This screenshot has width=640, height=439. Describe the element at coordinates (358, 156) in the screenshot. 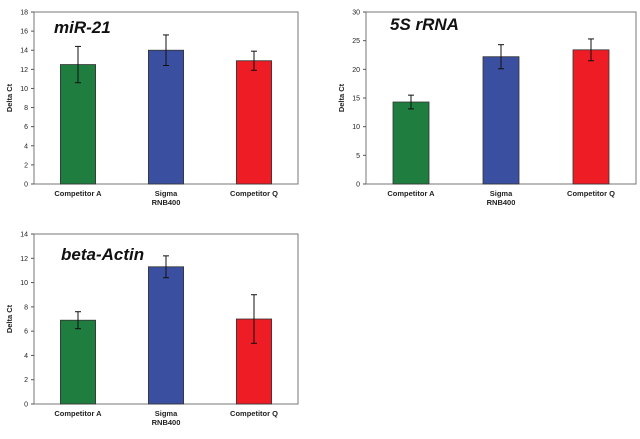

I see `y-tick-label: 5` at that location.